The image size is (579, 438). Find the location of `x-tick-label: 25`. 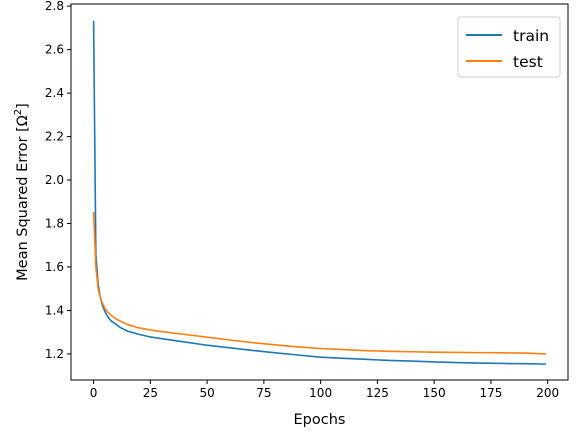

x-tick-label: 25 is located at coordinates (150, 393).